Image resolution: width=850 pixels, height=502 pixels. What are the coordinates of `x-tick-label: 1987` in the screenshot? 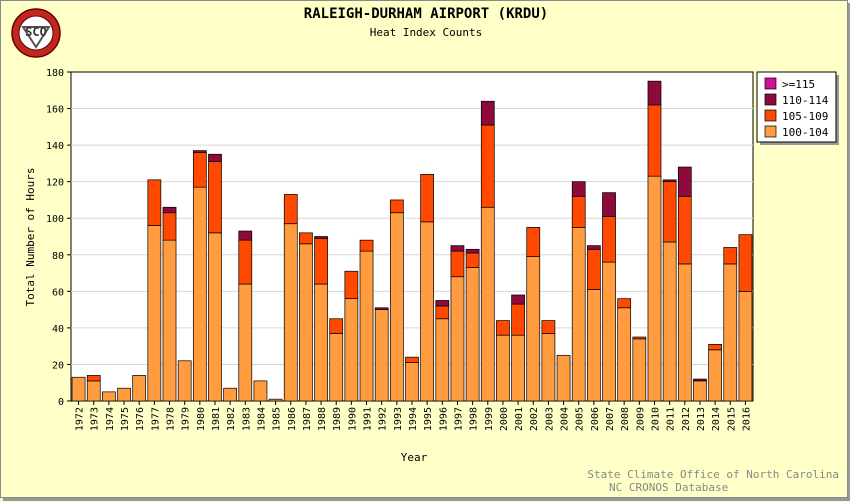 It's located at (307, 419).